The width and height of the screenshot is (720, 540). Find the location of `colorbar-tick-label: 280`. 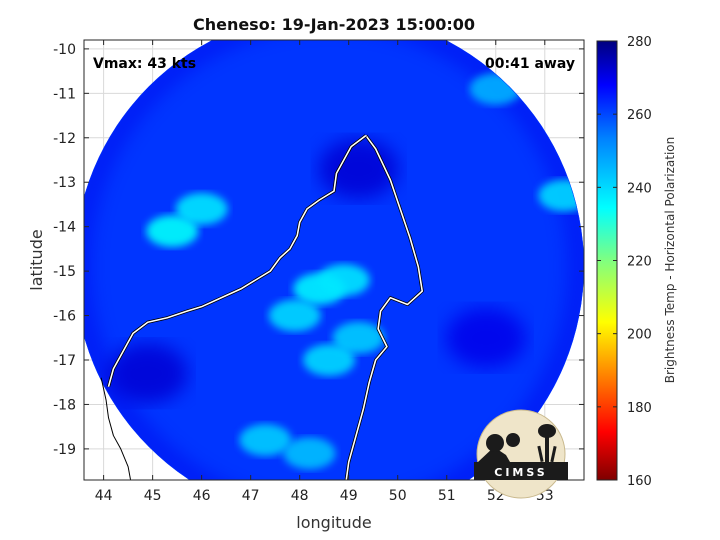

colorbar-tick-label: 280 is located at coordinates (639, 42).